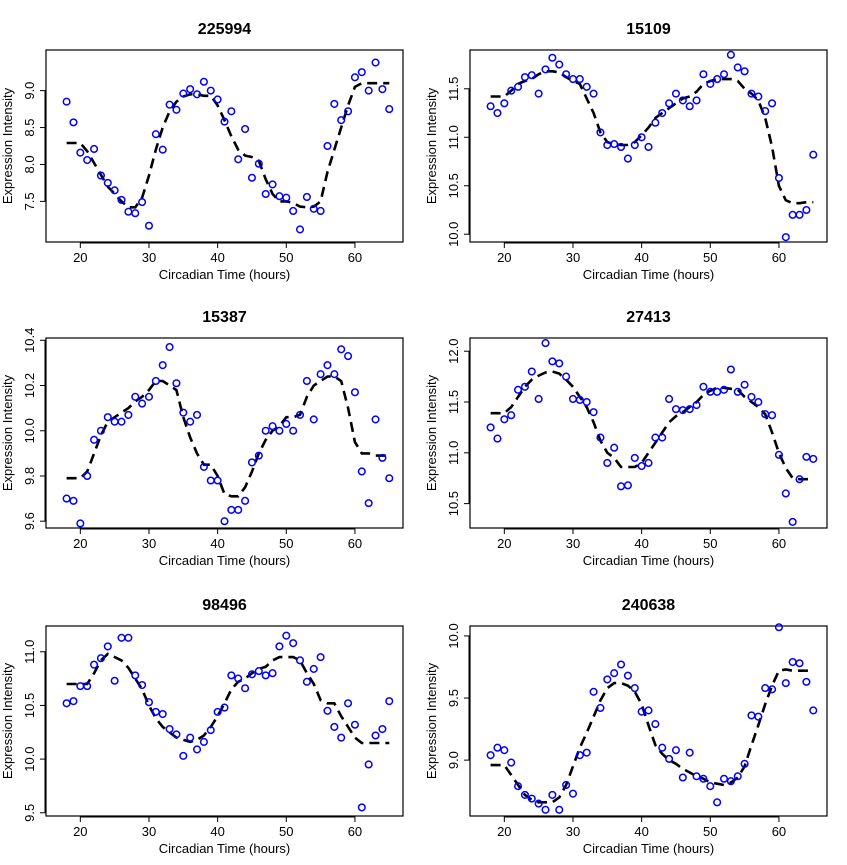 The image size is (847, 865). What do you see at coordinates (453, 351) in the screenshot?
I see `y-tick-label: 12.0` at bounding box center [453, 351].